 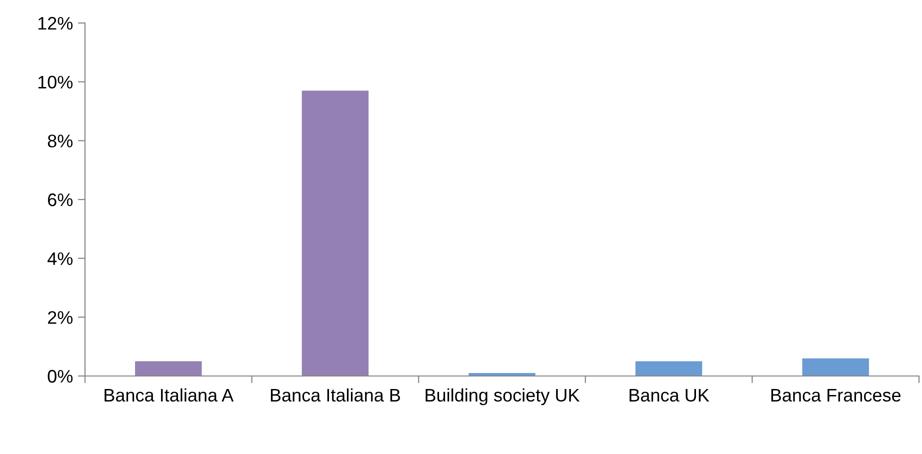 I want to click on x-tick-label: Banca Italiana A, so click(x=169, y=395).